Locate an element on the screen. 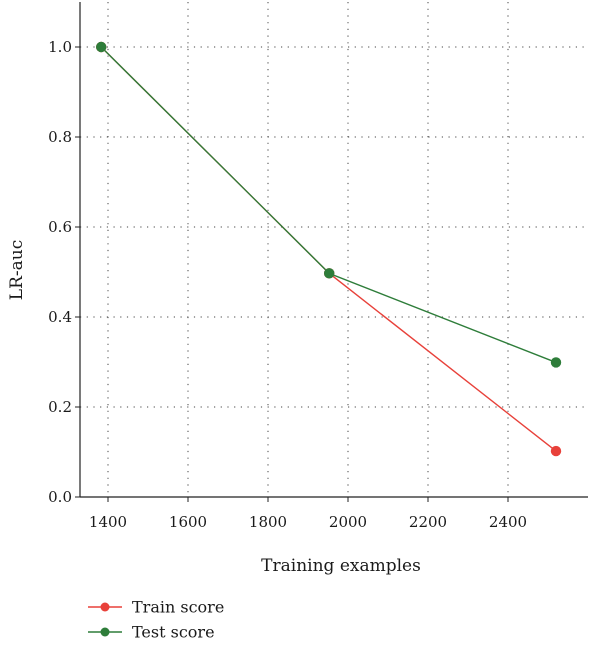  y-axis-title: LR-auc is located at coordinates (17, 270).